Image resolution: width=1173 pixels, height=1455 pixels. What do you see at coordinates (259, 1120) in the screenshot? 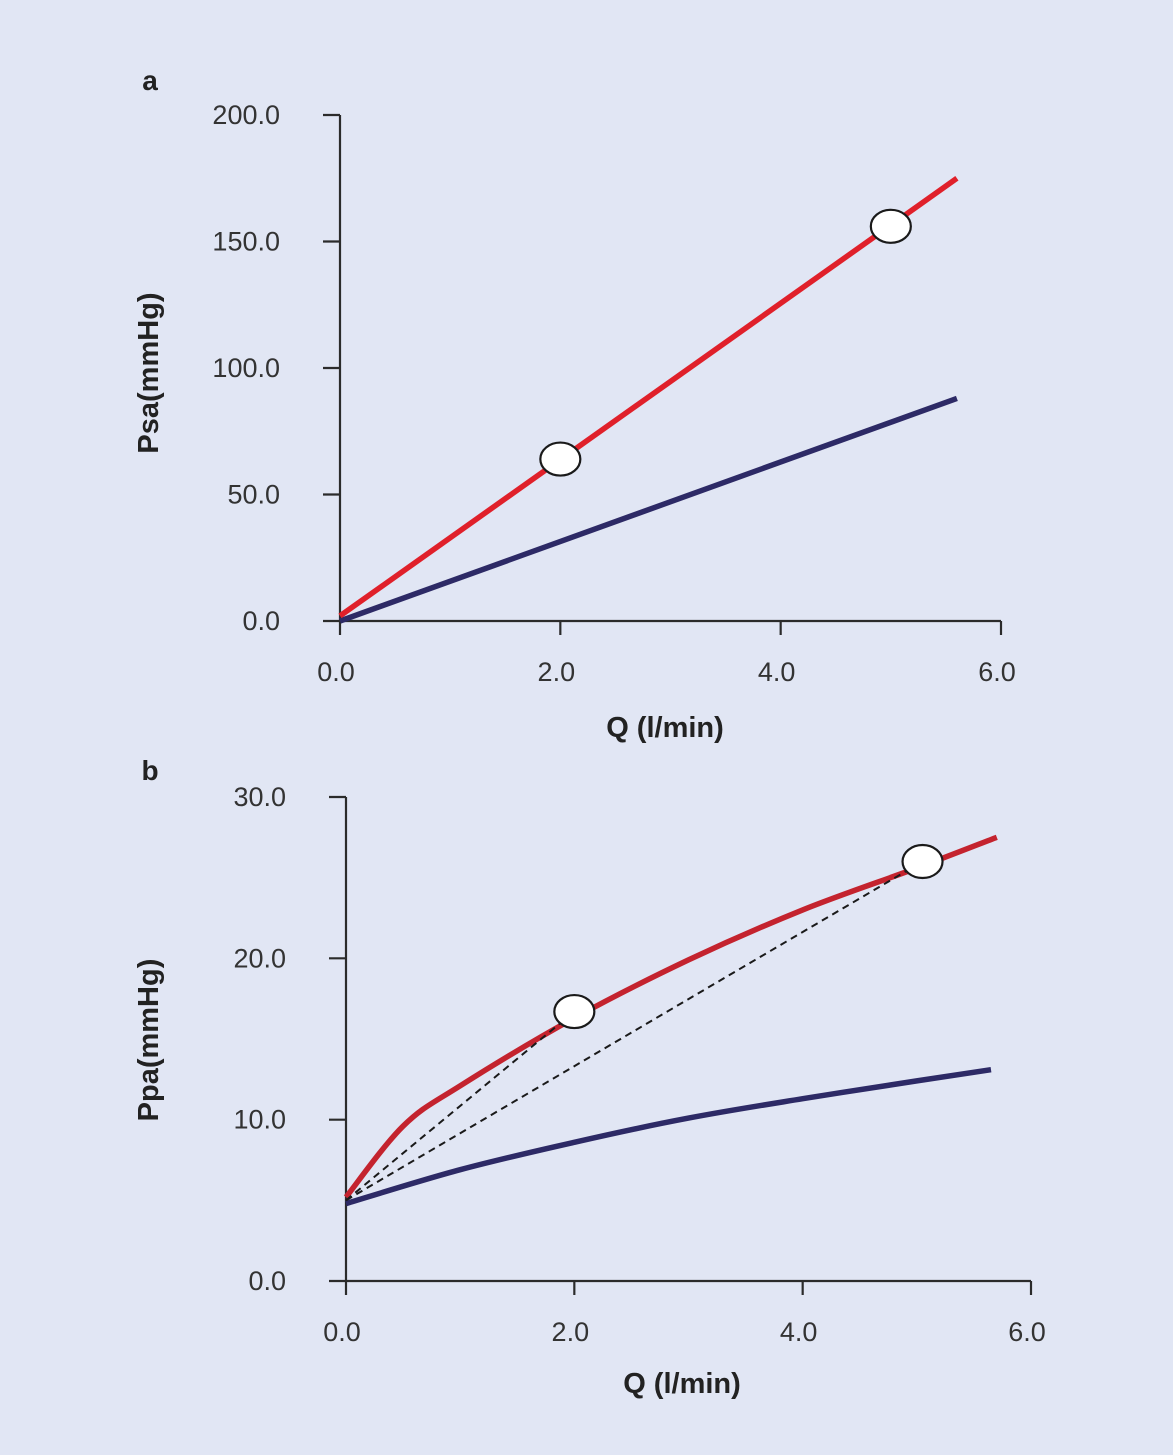
I see `y-tick-label: 10.0` at bounding box center [259, 1120].